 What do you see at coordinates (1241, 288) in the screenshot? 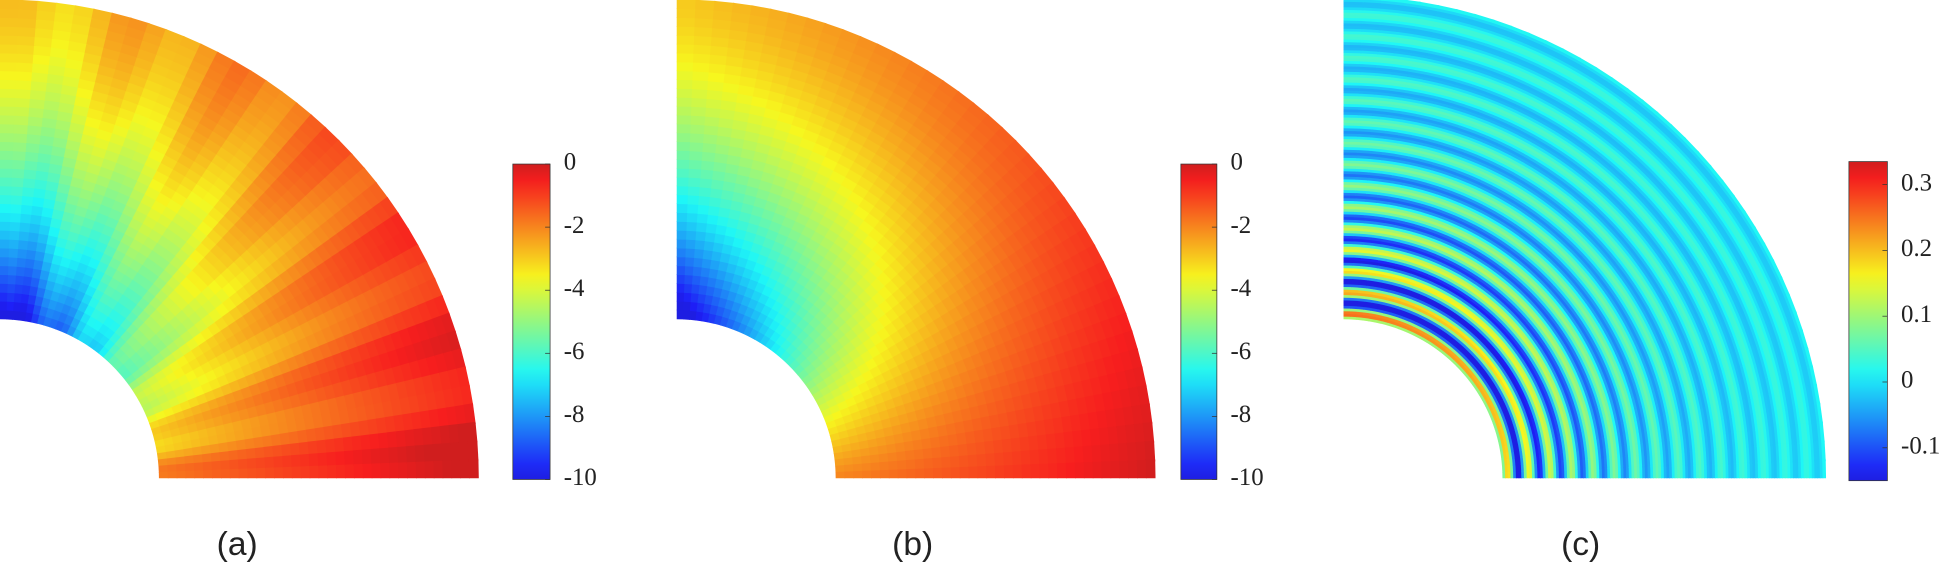
I see `colorbar-tick-label: -4` at bounding box center [1241, 288].